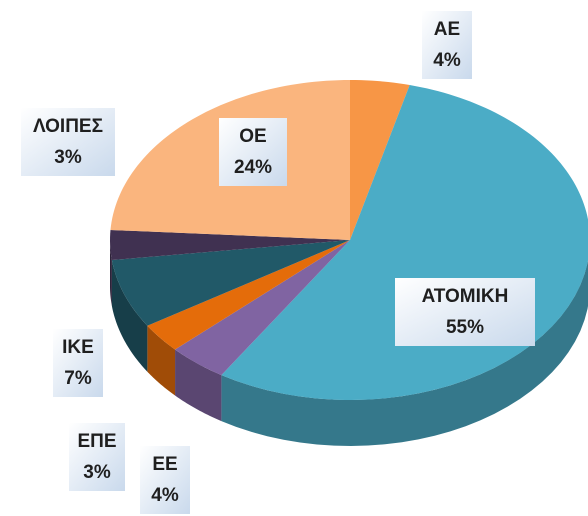  Describe the element at coordinates (68, 126) in the screenshot. I see `category-label: ΛΟΙΠΕΣ` at that location.